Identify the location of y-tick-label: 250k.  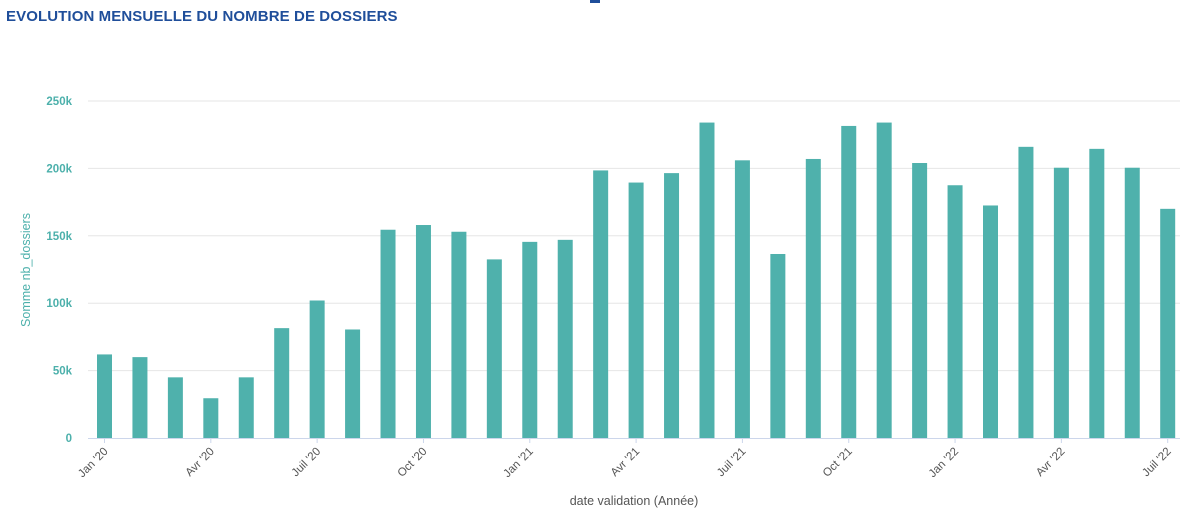
(59, 102).